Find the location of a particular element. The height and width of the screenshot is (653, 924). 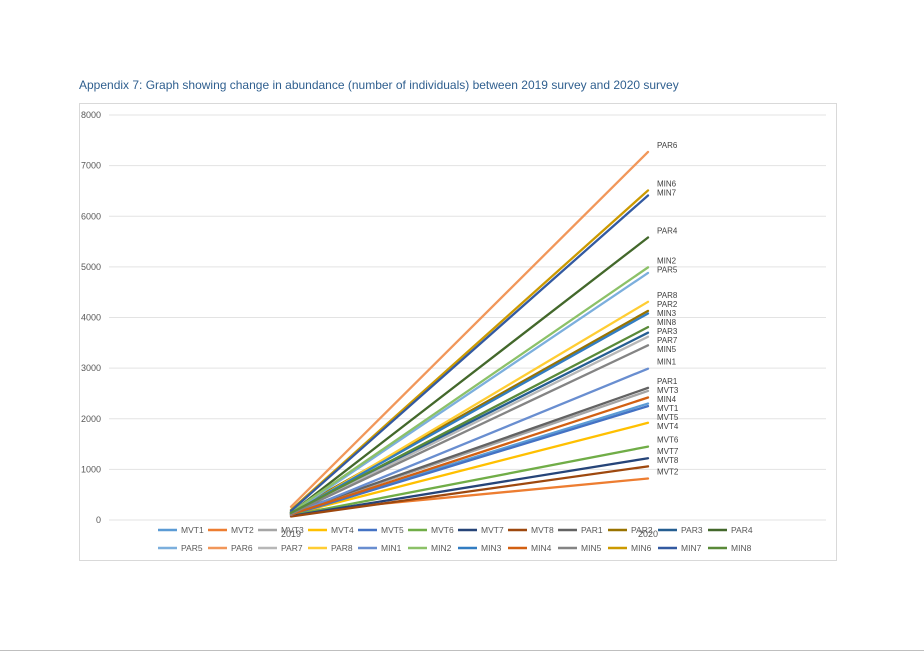

y-tick-label: 8000 is located at coordinates (91, 115).